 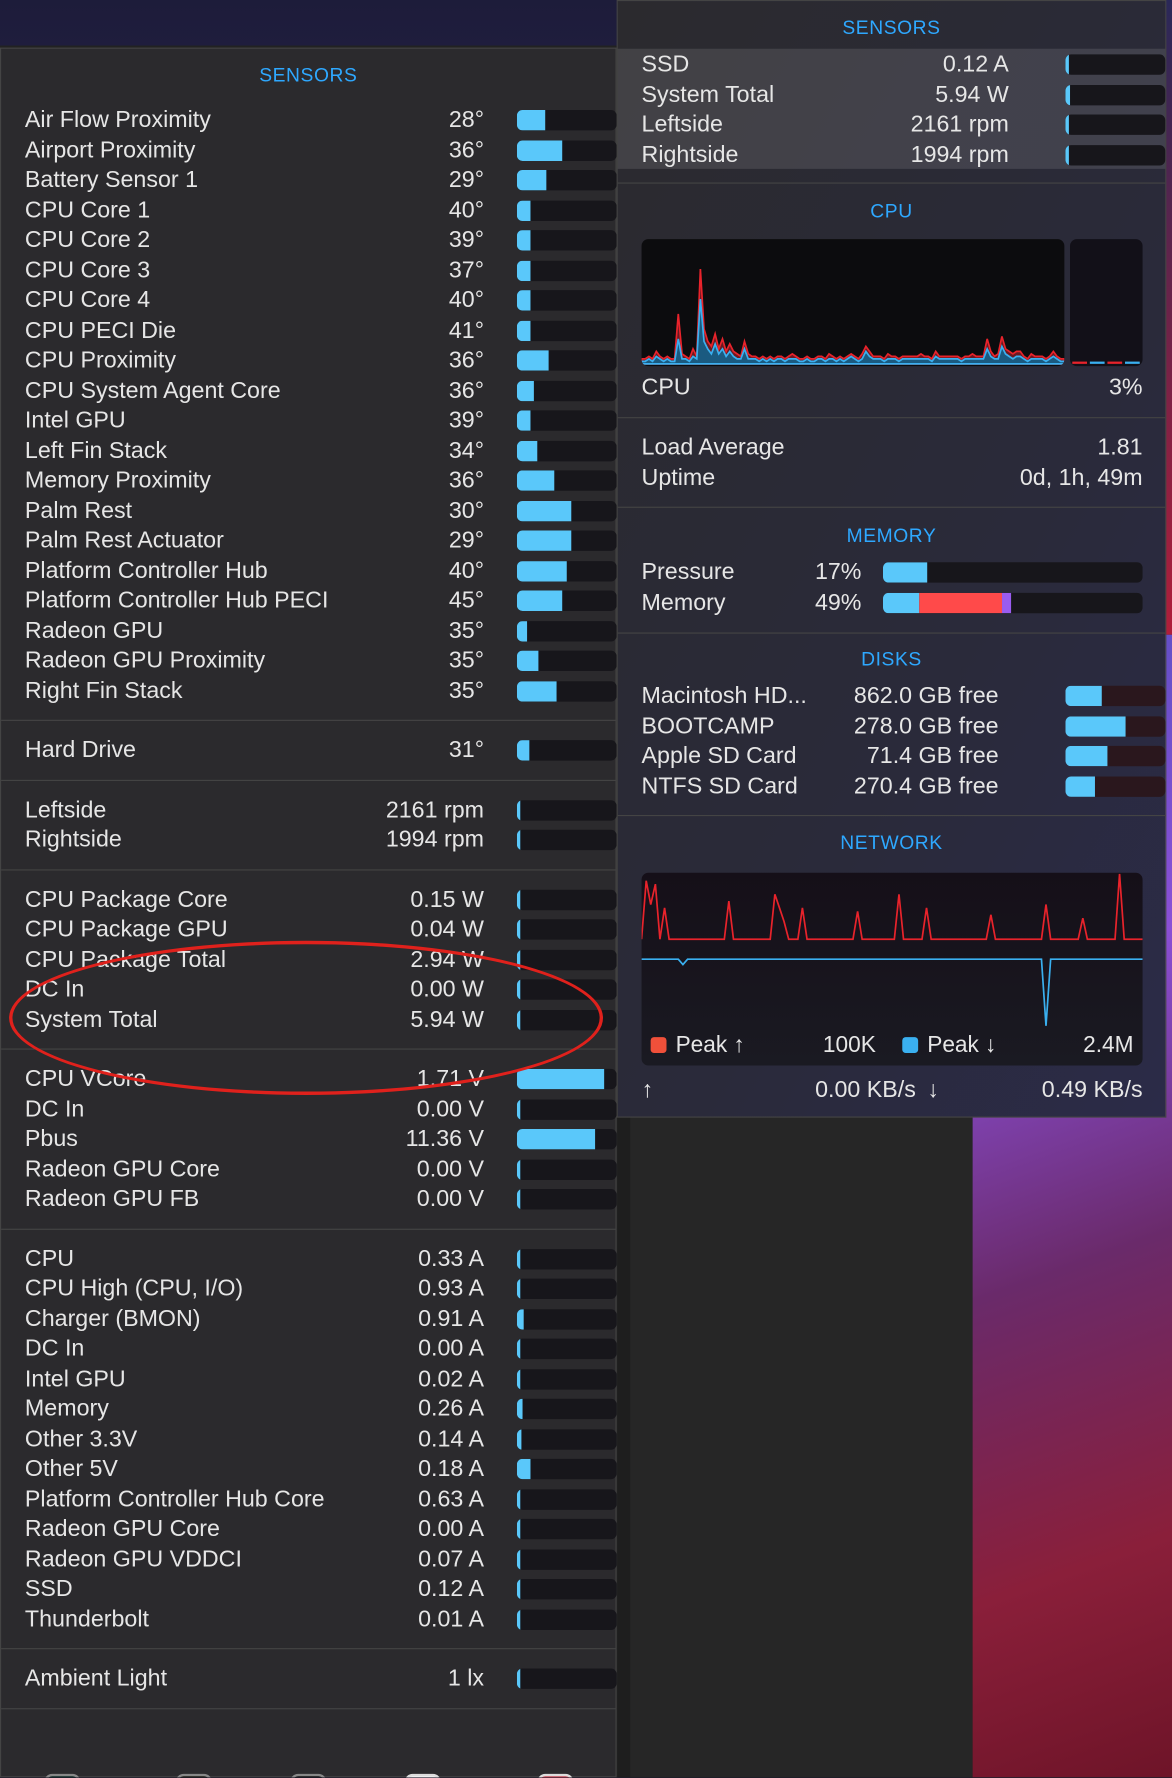 I want to click on terminal-icon: >_, so click(x=308, y=1775).